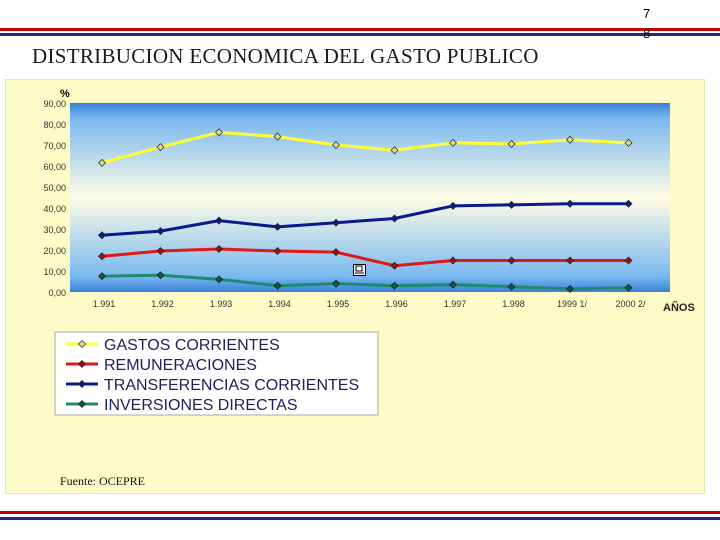  Describe the element at coordinates (455, 304) in the screenshot. I see `x-tick-label: 1.997` at that location.